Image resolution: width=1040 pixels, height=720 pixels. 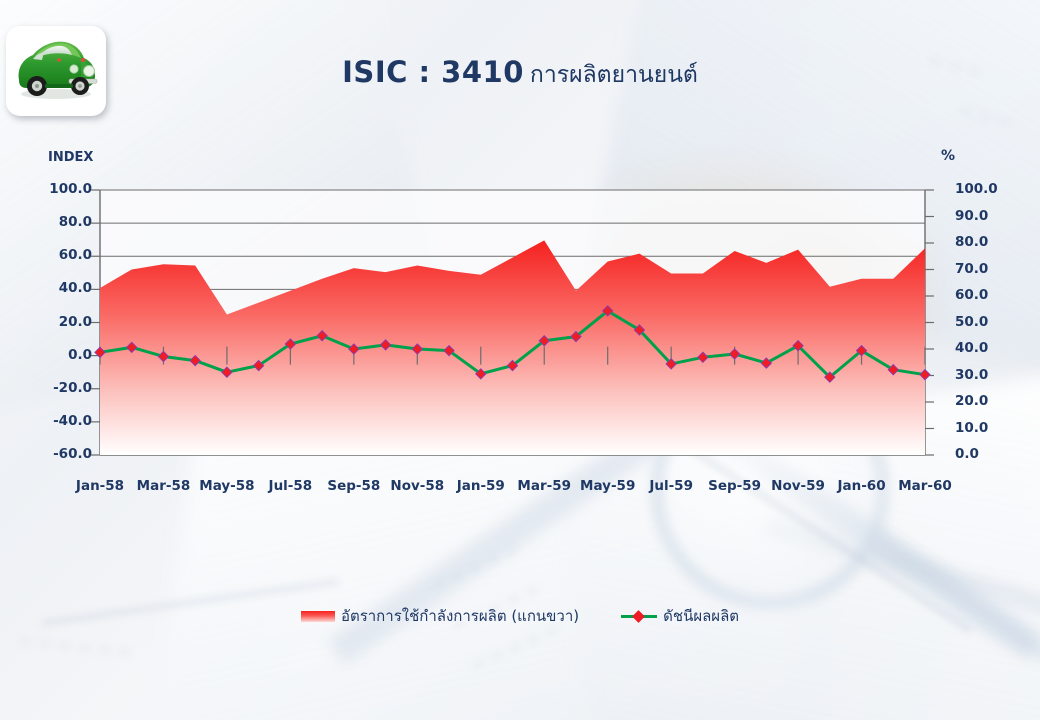 What do you see at coordinates (354, 486) in the screenshot?
I see `x-axis-tick-label: Sep-58` at bounding box center [354, 486].